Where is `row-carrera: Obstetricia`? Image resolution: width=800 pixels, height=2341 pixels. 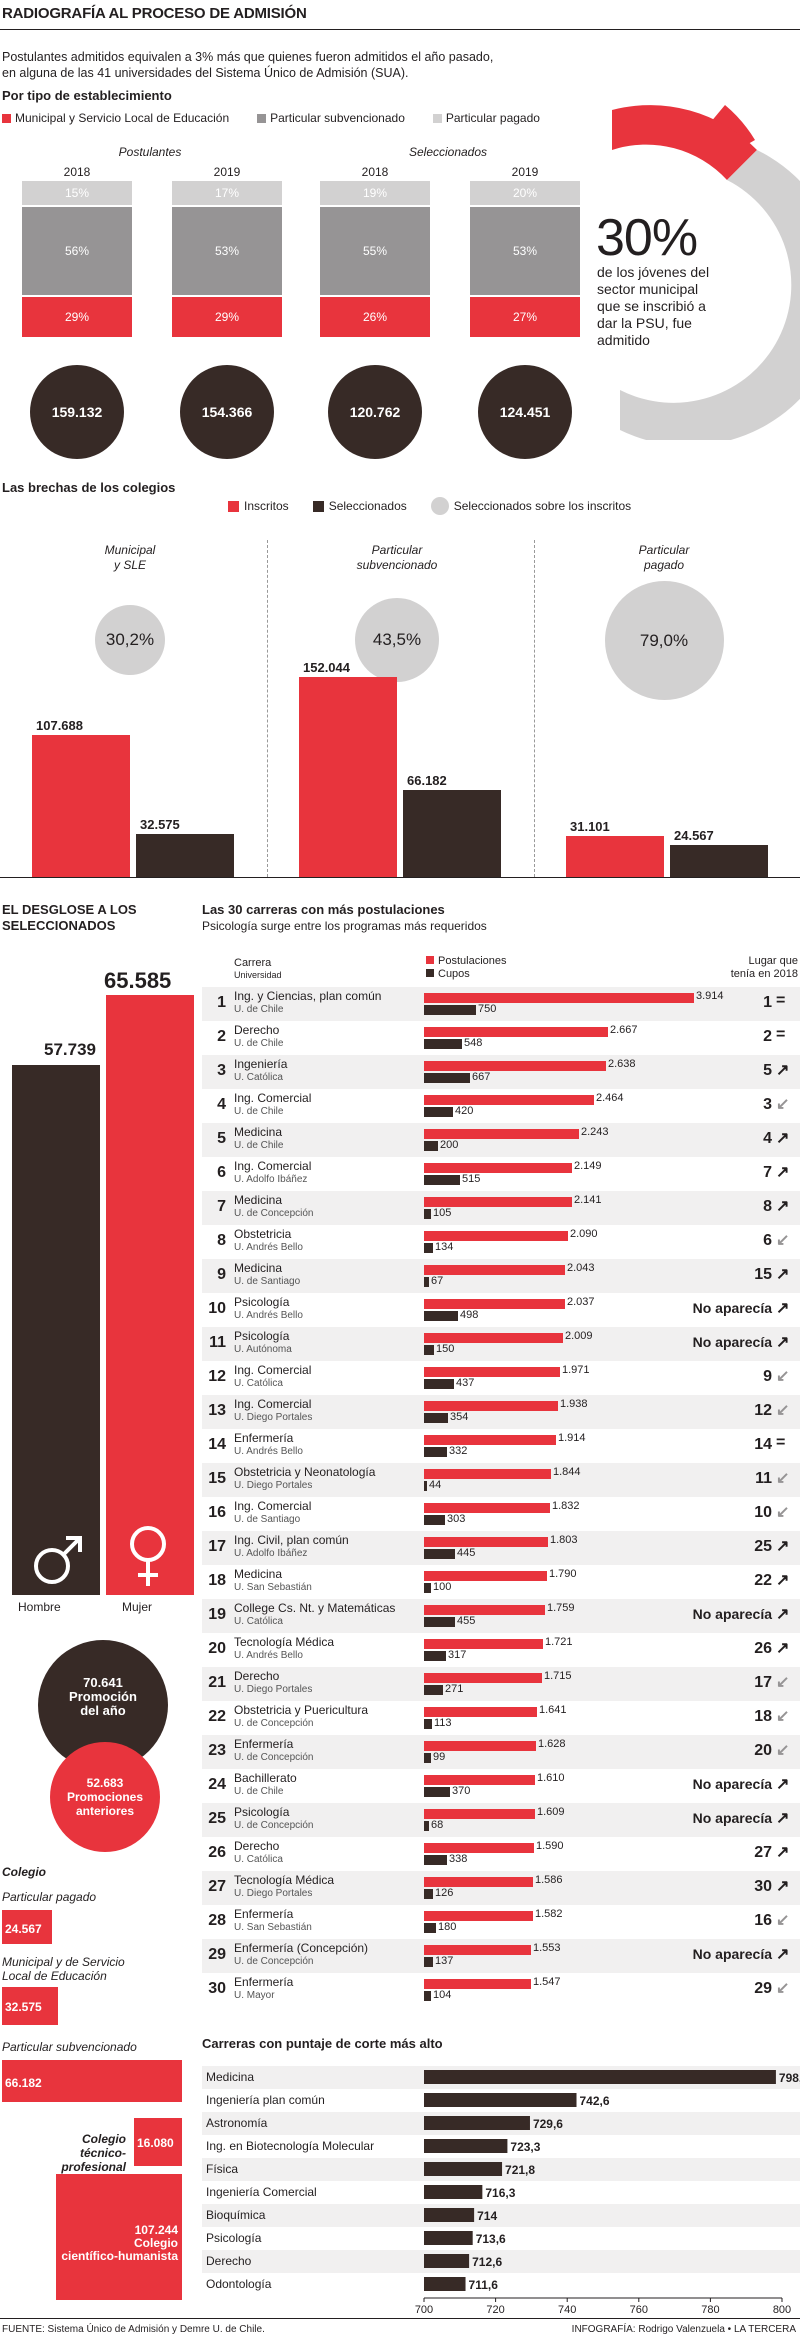
row-carrera: Obstetricia is located at coordinates (263, 1234).